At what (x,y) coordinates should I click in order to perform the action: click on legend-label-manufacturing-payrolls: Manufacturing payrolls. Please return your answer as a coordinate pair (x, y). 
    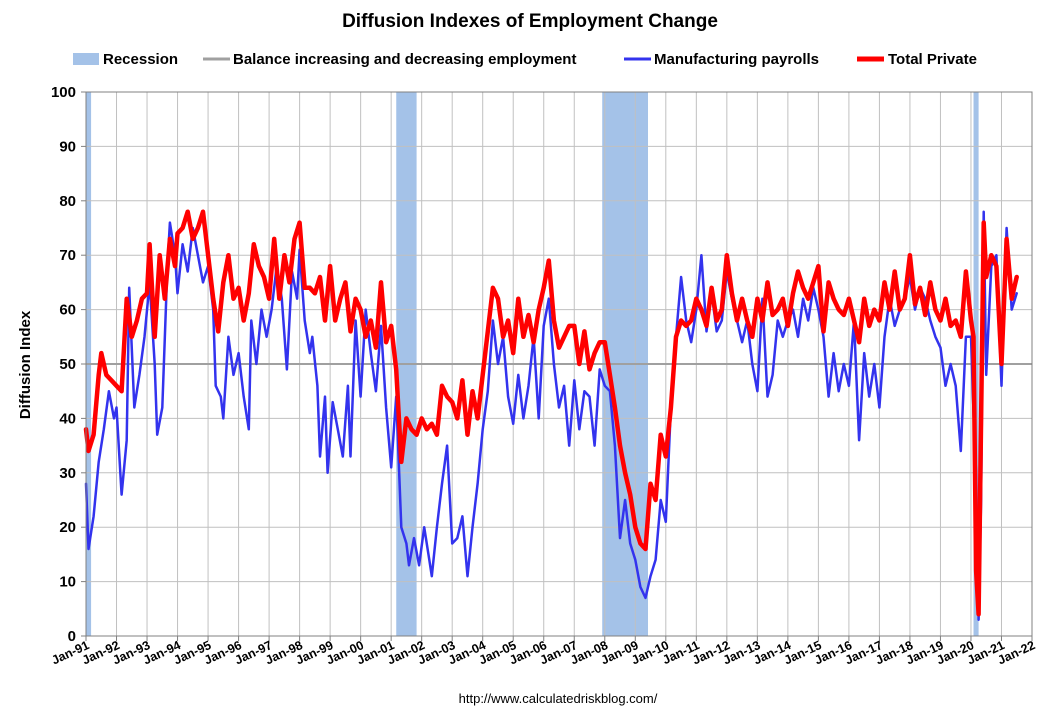
    Looking at the image, I should click on (736, 59).